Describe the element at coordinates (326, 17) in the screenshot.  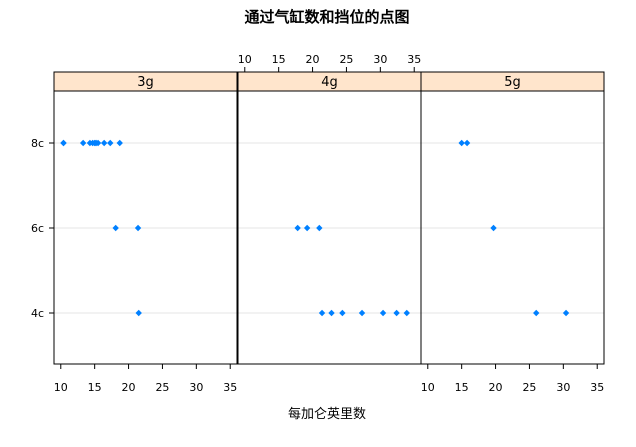
I see `chart-title: 通过气缸数和挡位的点图` at that location.